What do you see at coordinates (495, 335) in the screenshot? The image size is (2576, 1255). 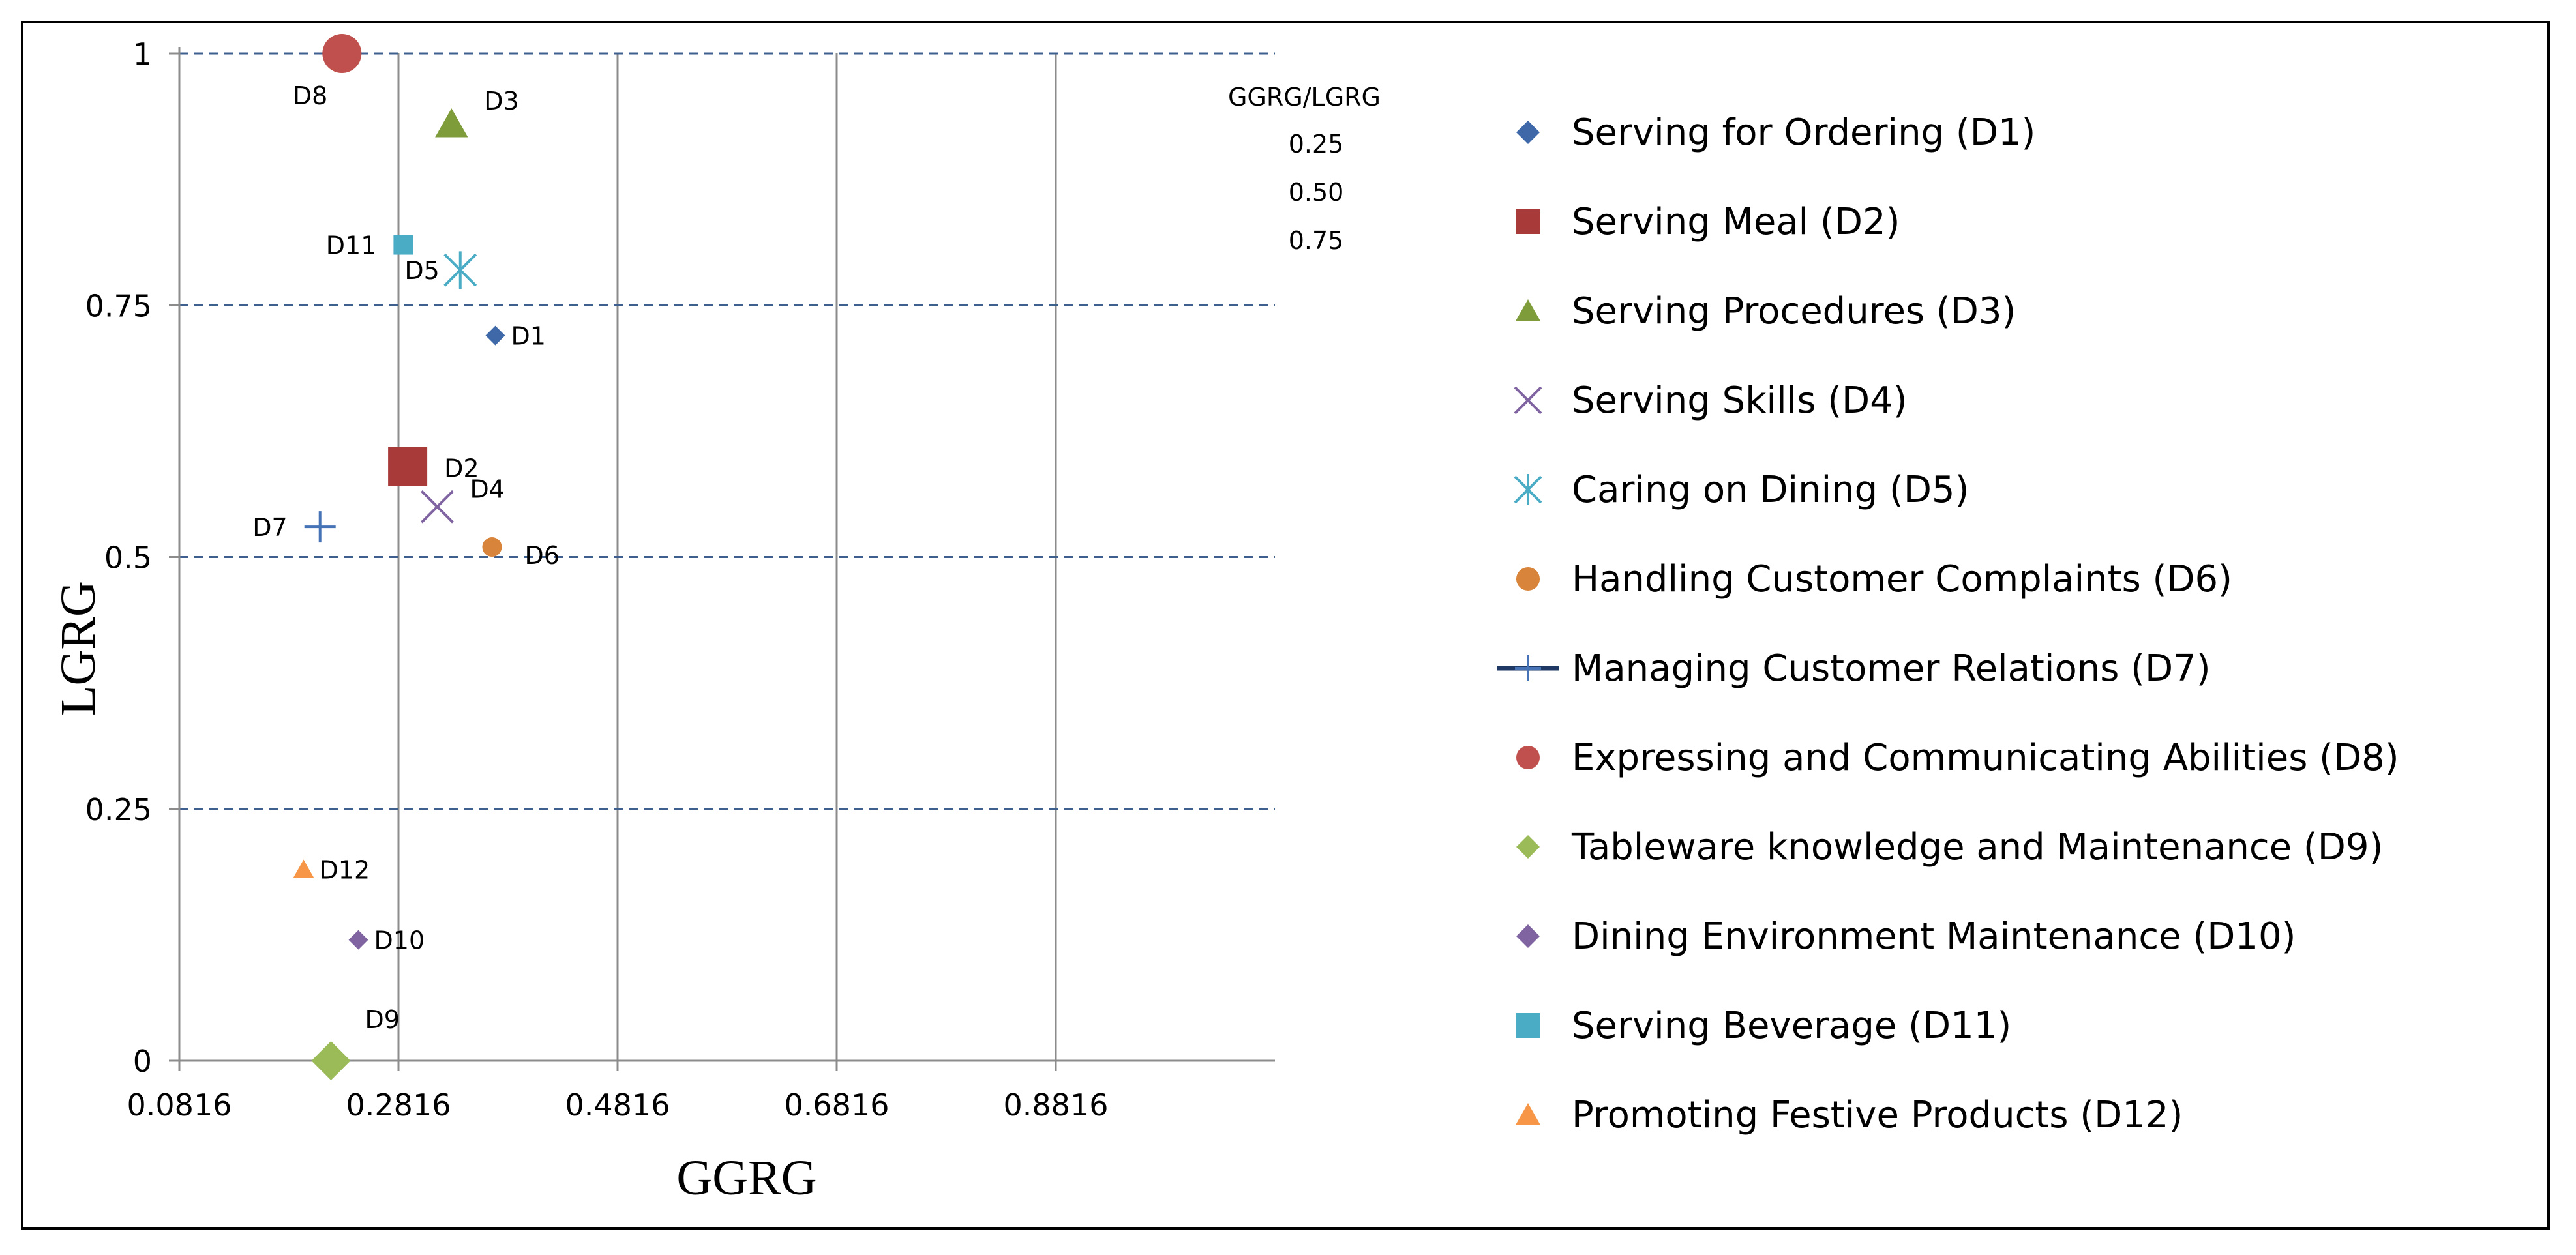 I see `marker-d1` at bounding box center [495, 335].